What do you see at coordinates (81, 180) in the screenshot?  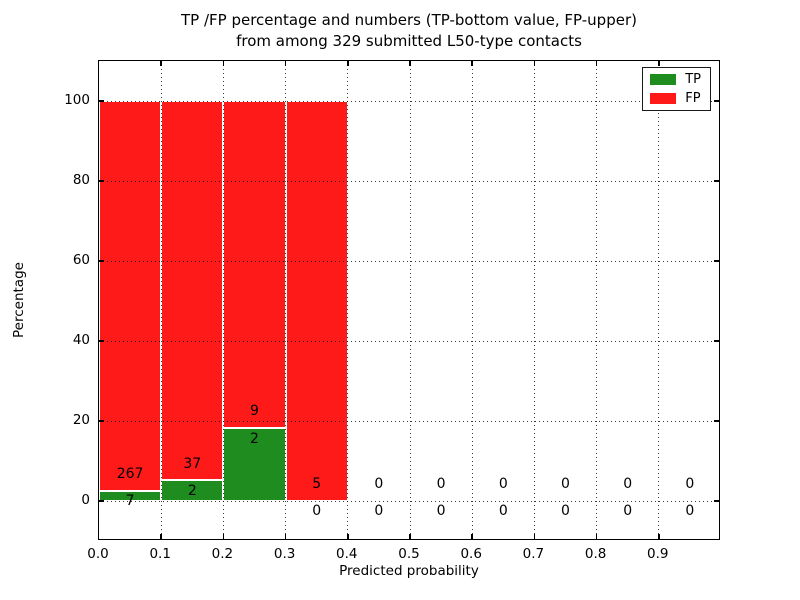 I see `y-tick-label: 80` at bounding box center [81, 180].